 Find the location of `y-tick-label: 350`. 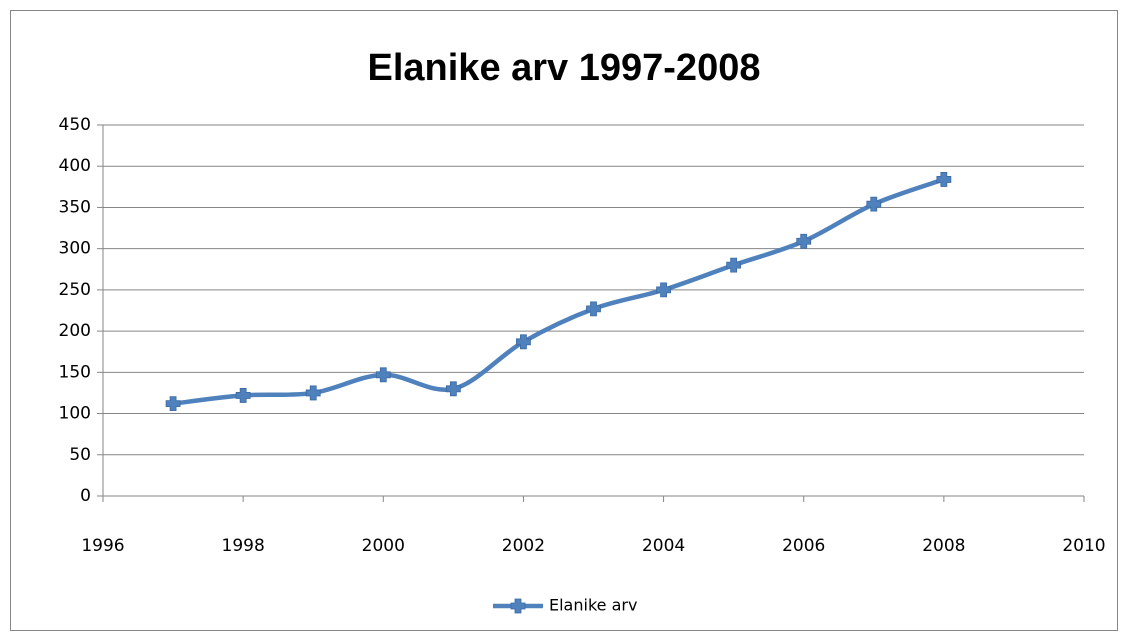

y-tick-label: 350 is located at coordinates (75, 207).